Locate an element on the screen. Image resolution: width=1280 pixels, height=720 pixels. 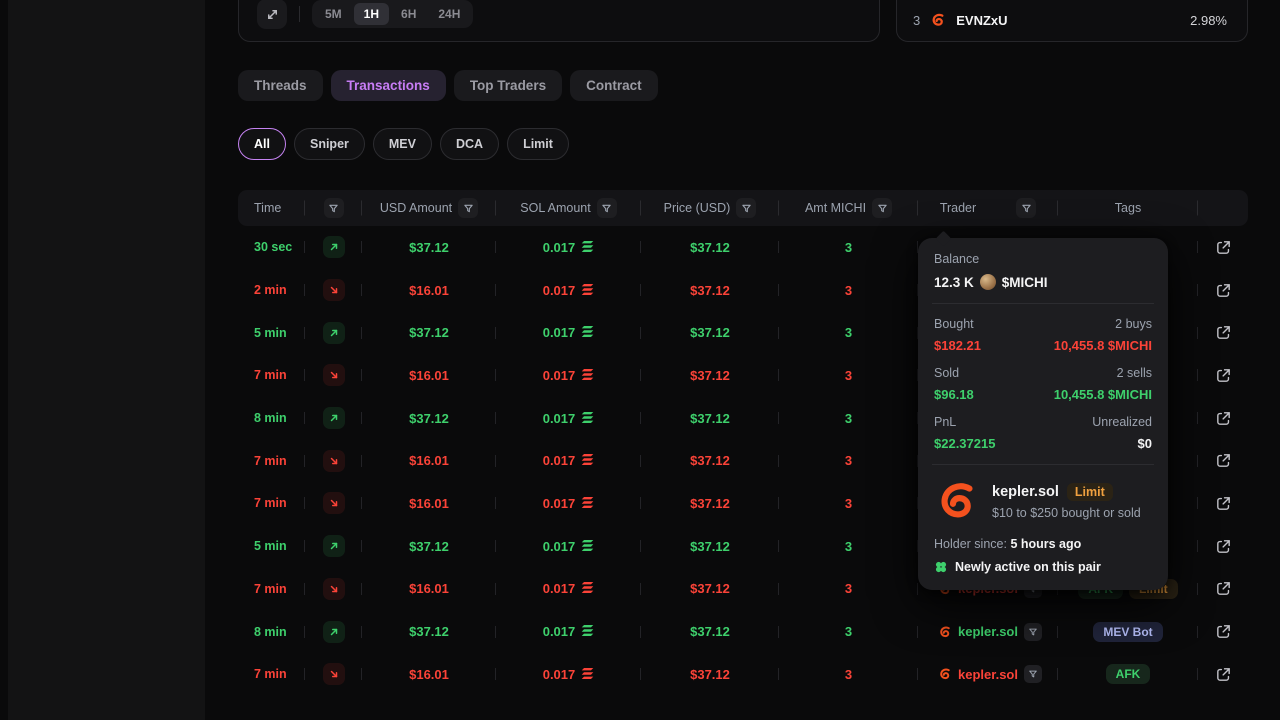
timeframe-6h: 6H is located at coordinates (409, 14).